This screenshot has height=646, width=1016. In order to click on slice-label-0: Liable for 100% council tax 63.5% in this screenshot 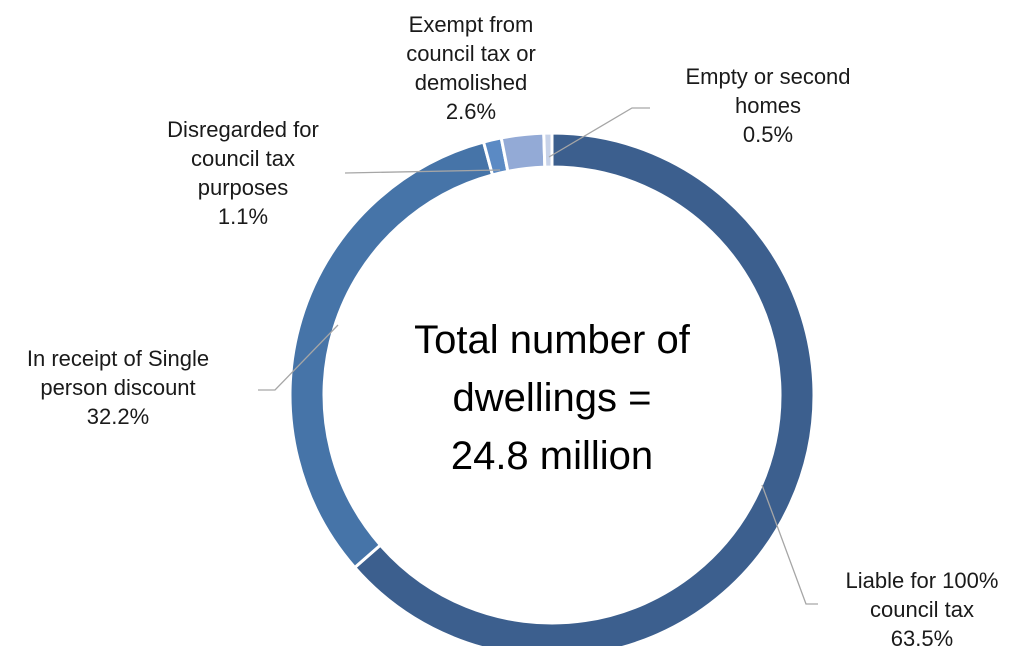, I will do `click(922, 607)`.